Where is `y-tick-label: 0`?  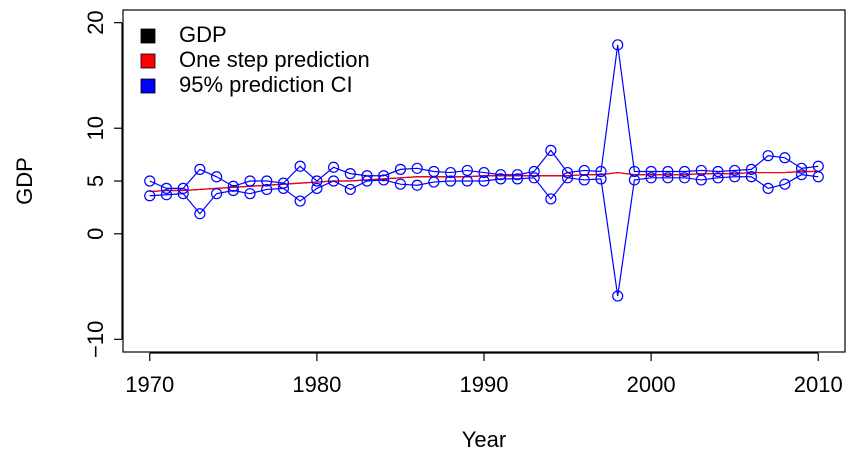
y-tick-label: 0 is located at coordinates (95, 234).